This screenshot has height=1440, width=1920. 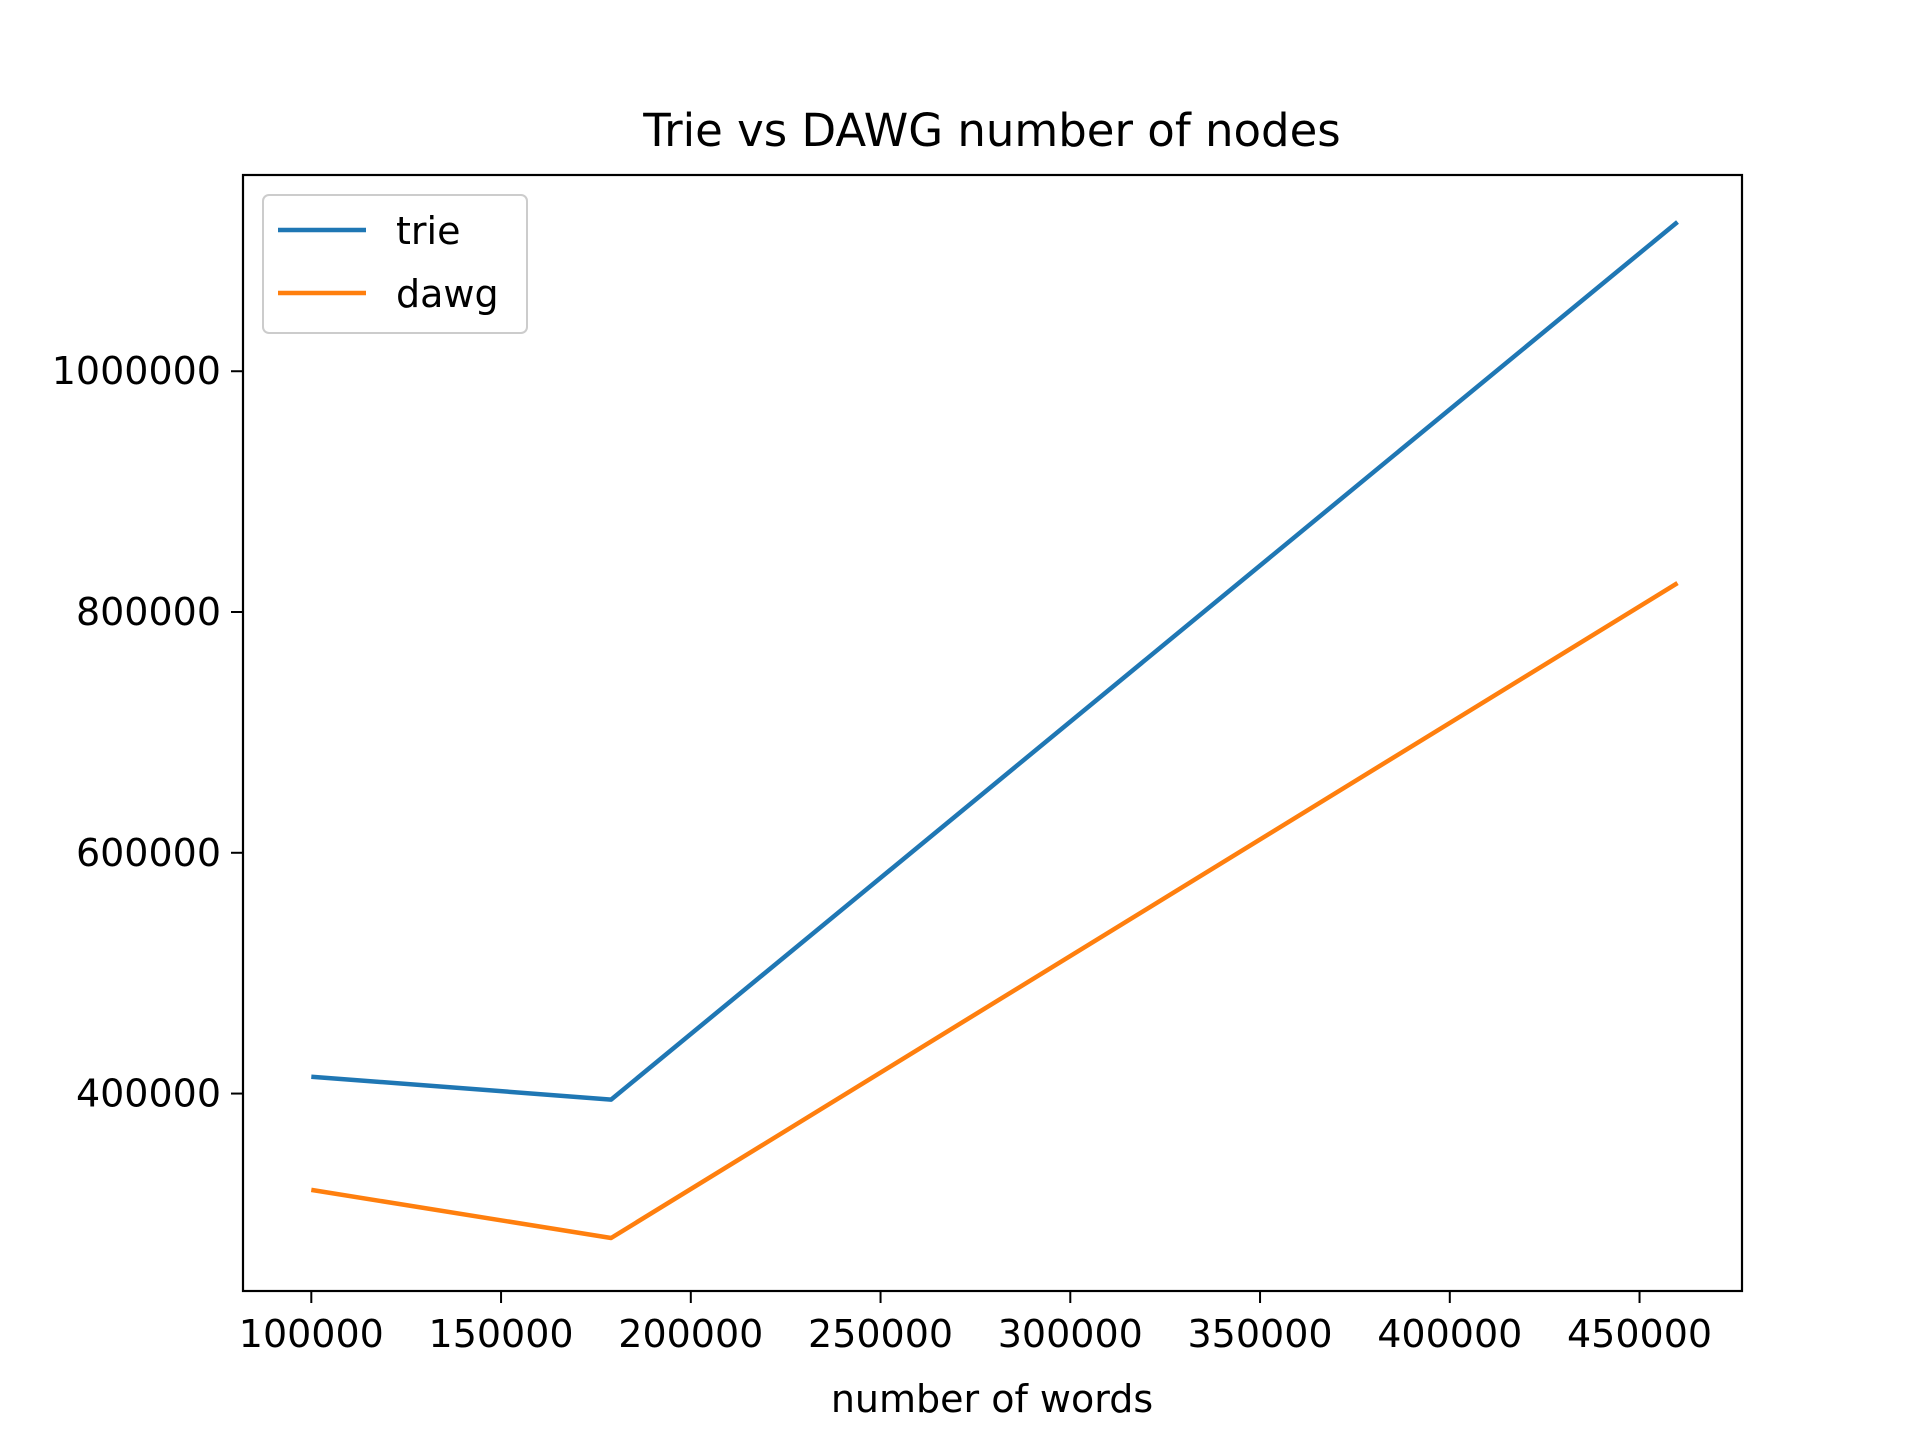 I want to click on legend-label-dawg: dawg, so click(x=447, y=294).